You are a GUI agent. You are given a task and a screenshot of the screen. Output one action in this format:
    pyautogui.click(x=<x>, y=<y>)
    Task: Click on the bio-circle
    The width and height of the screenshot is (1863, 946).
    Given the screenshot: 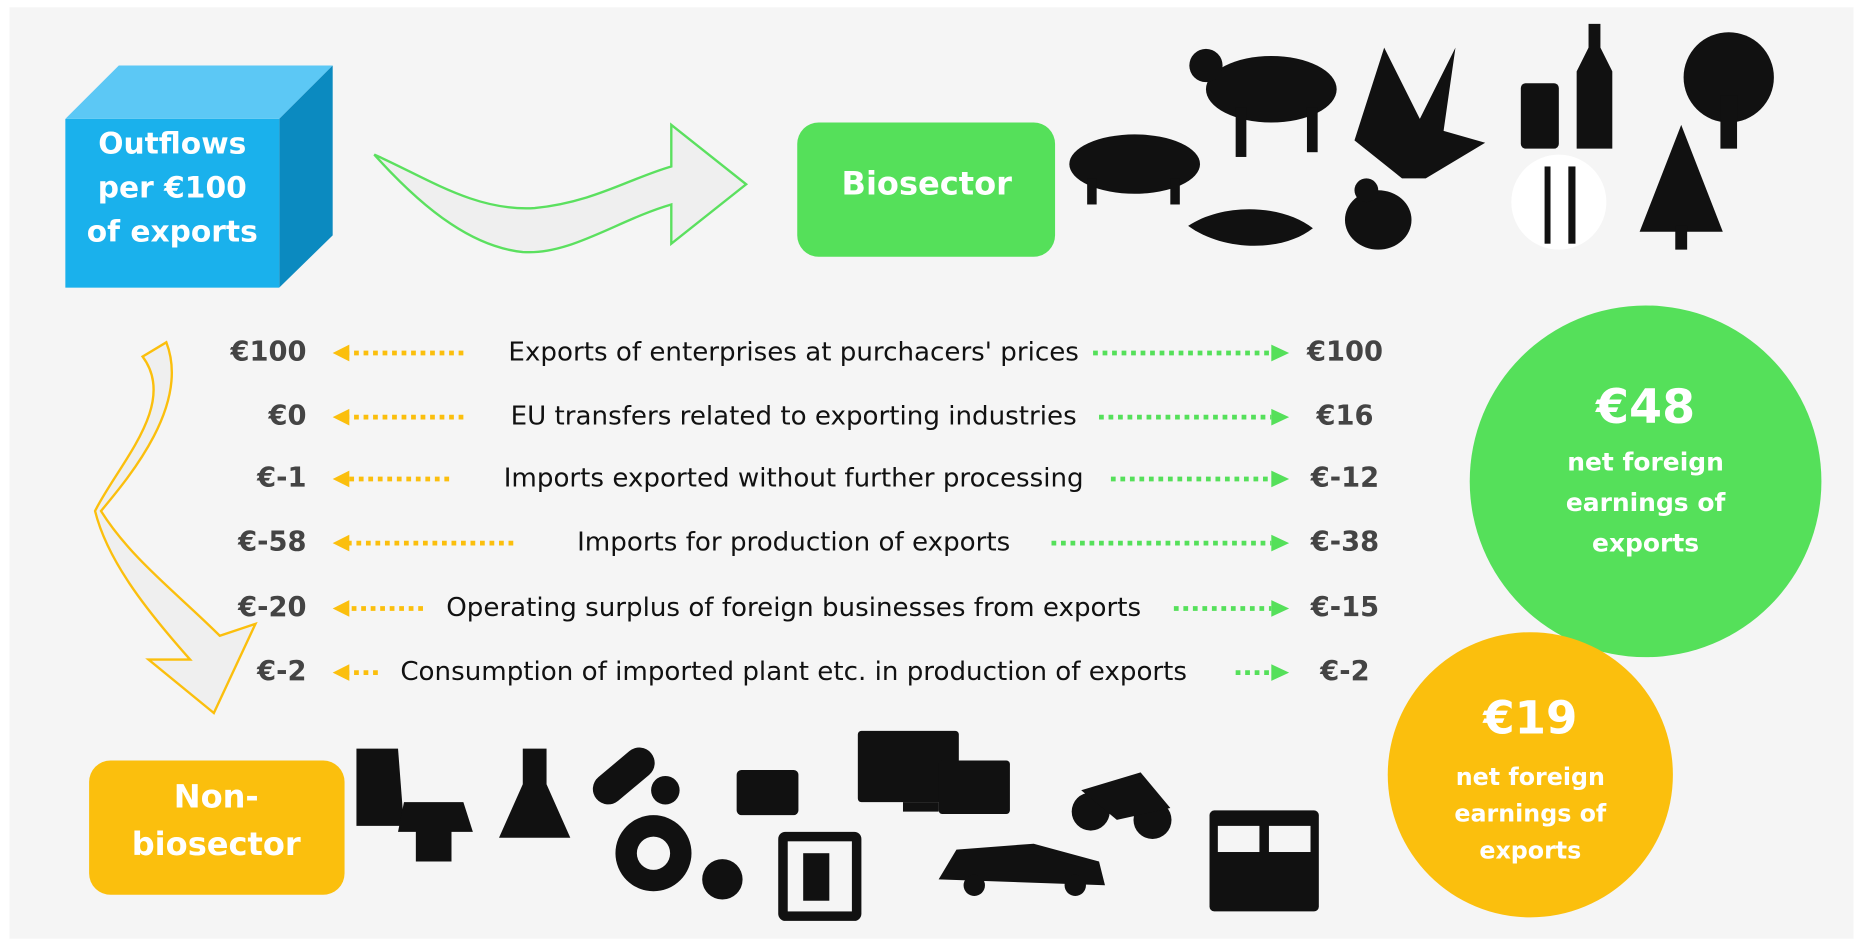 What is the action you would take?
    pyautogui.click(x=1645, y=481)
    